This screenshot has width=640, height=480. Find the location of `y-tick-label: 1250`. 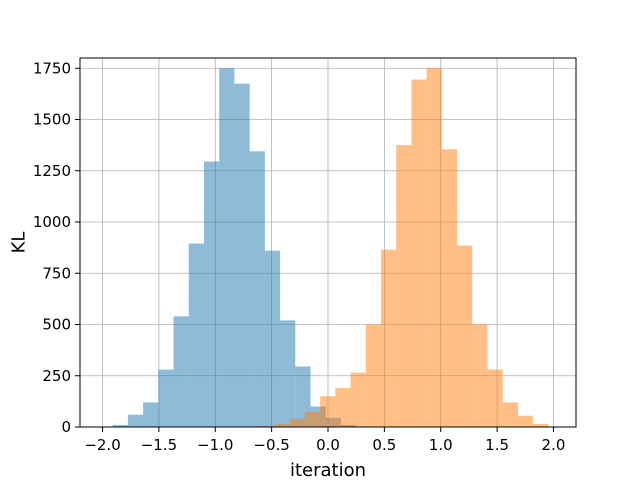

y-tick-label: 1250 is located at coordinates (52, 171).